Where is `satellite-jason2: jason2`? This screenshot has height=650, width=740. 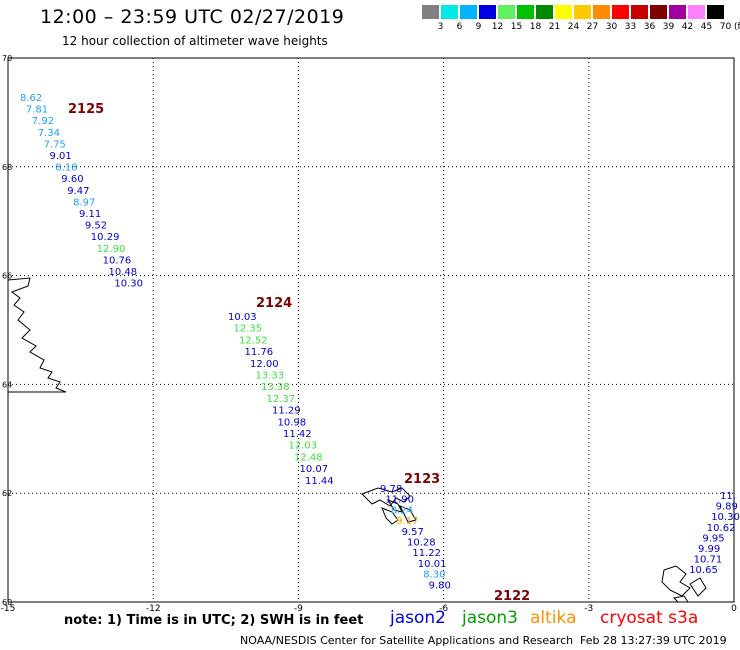 satellite-jason2: jason2 is located at coordinates (418, 618).